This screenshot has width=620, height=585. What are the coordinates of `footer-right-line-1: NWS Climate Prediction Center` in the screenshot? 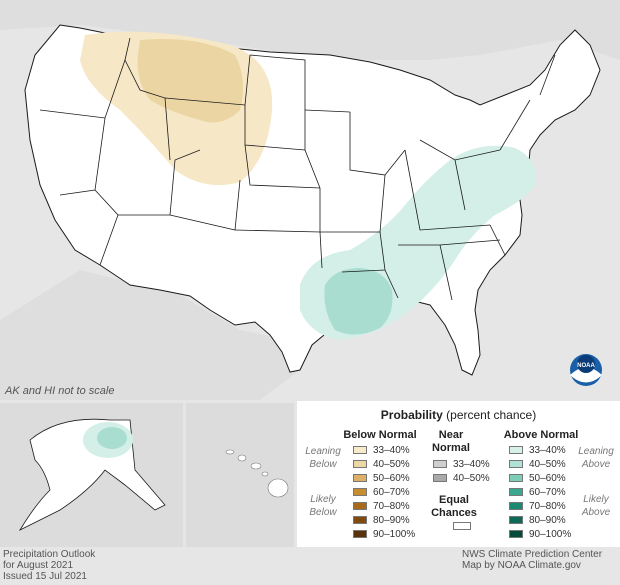 It's located at (532, 554).